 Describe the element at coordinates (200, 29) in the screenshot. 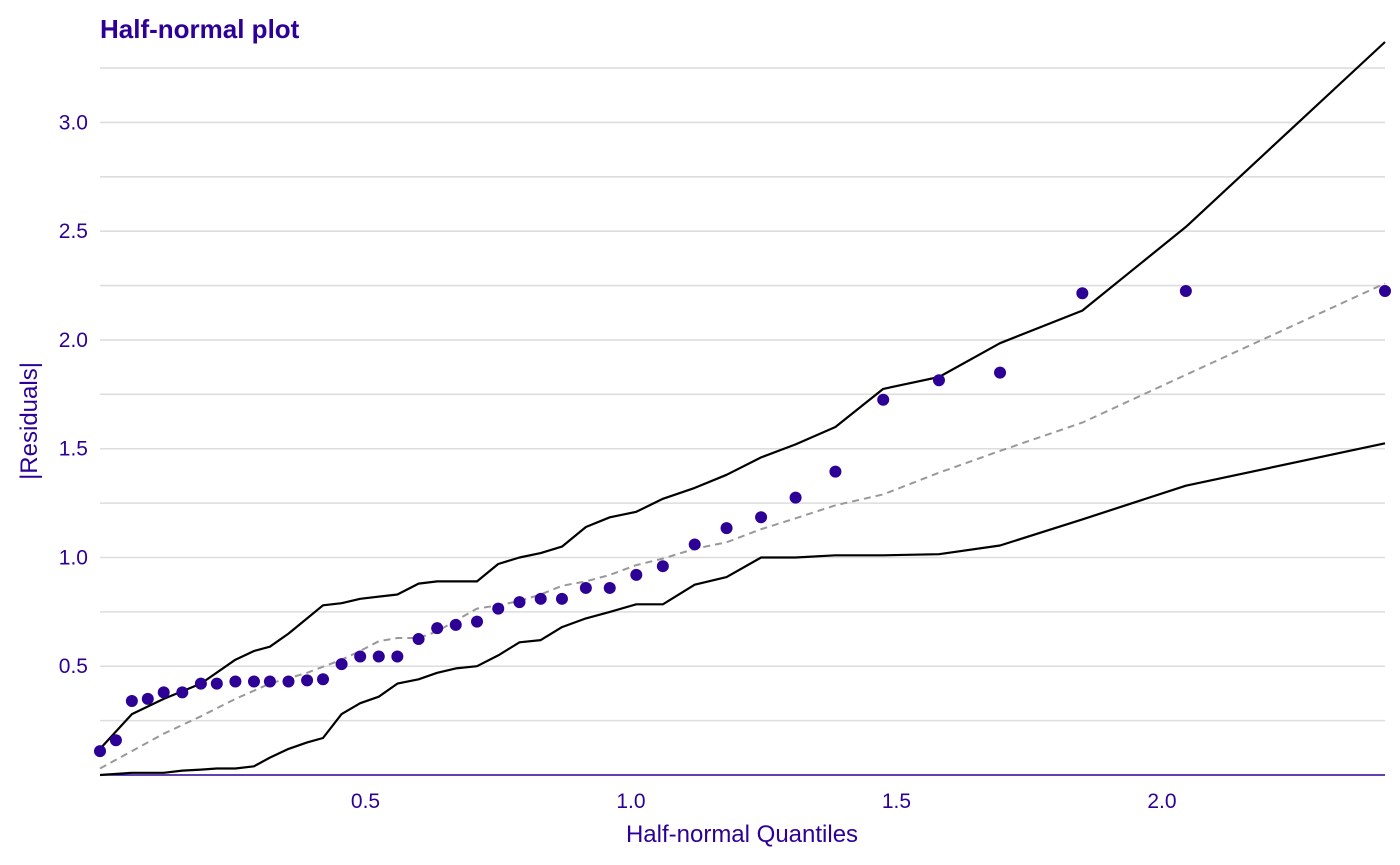

I see `chart-title: Half-normal plot` at that location.